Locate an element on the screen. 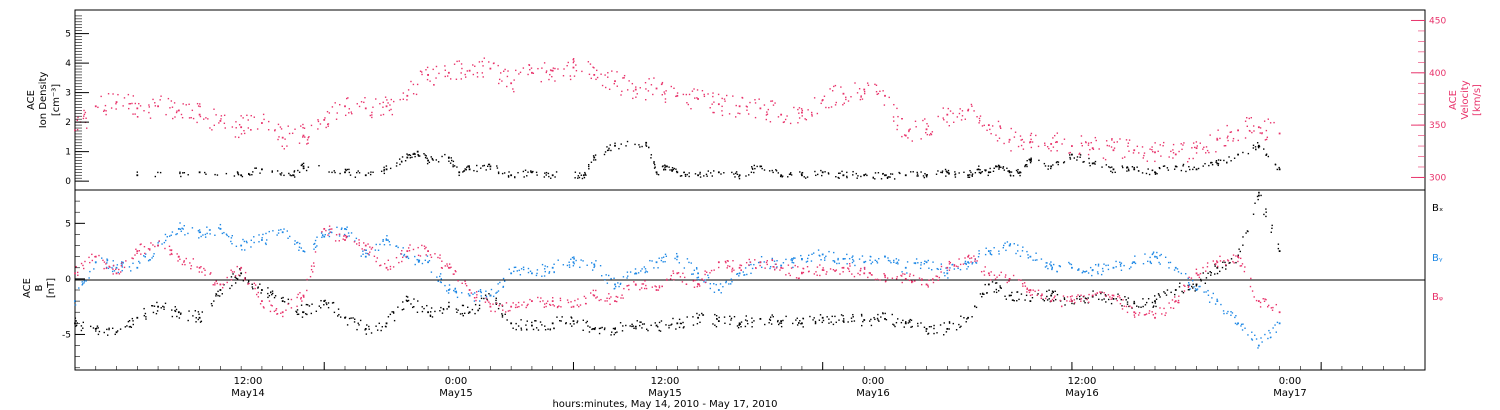 This screenshot has width=1500, height=410. bx-point is located at coordinates (739, 323).